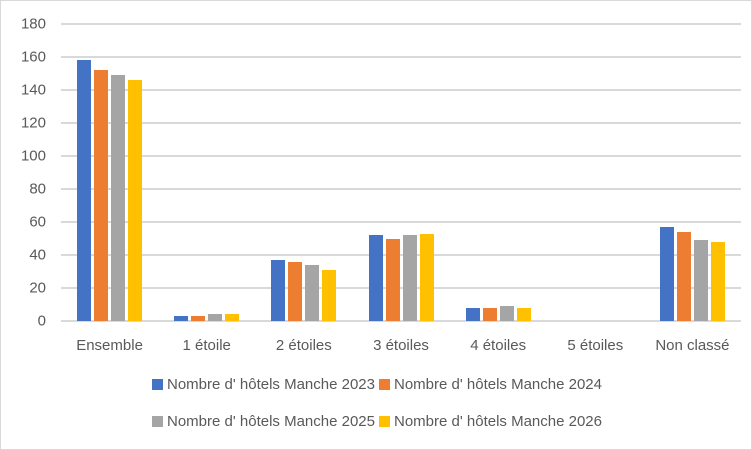 The width and height of the screenshot is (752, 450). I want to click on legend-item: Nombre d' hôtels Manche 2024, so click(490, 384).